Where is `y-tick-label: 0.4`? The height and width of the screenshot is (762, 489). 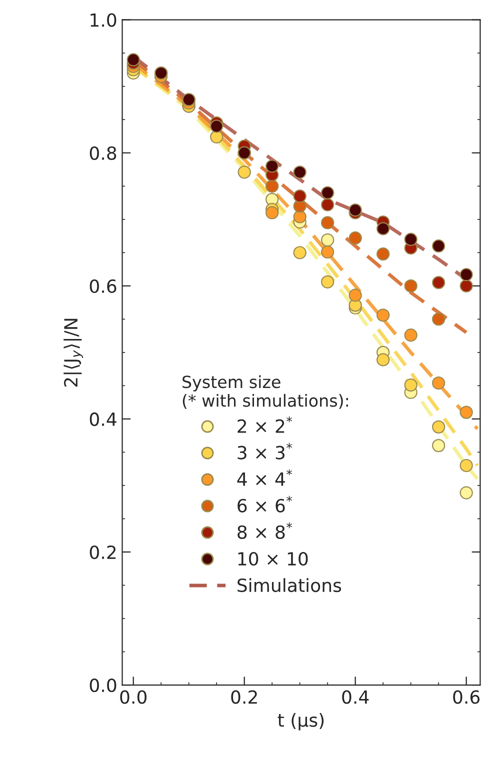 y-tick-label: 0.4 is located at coordinates (103, 419).